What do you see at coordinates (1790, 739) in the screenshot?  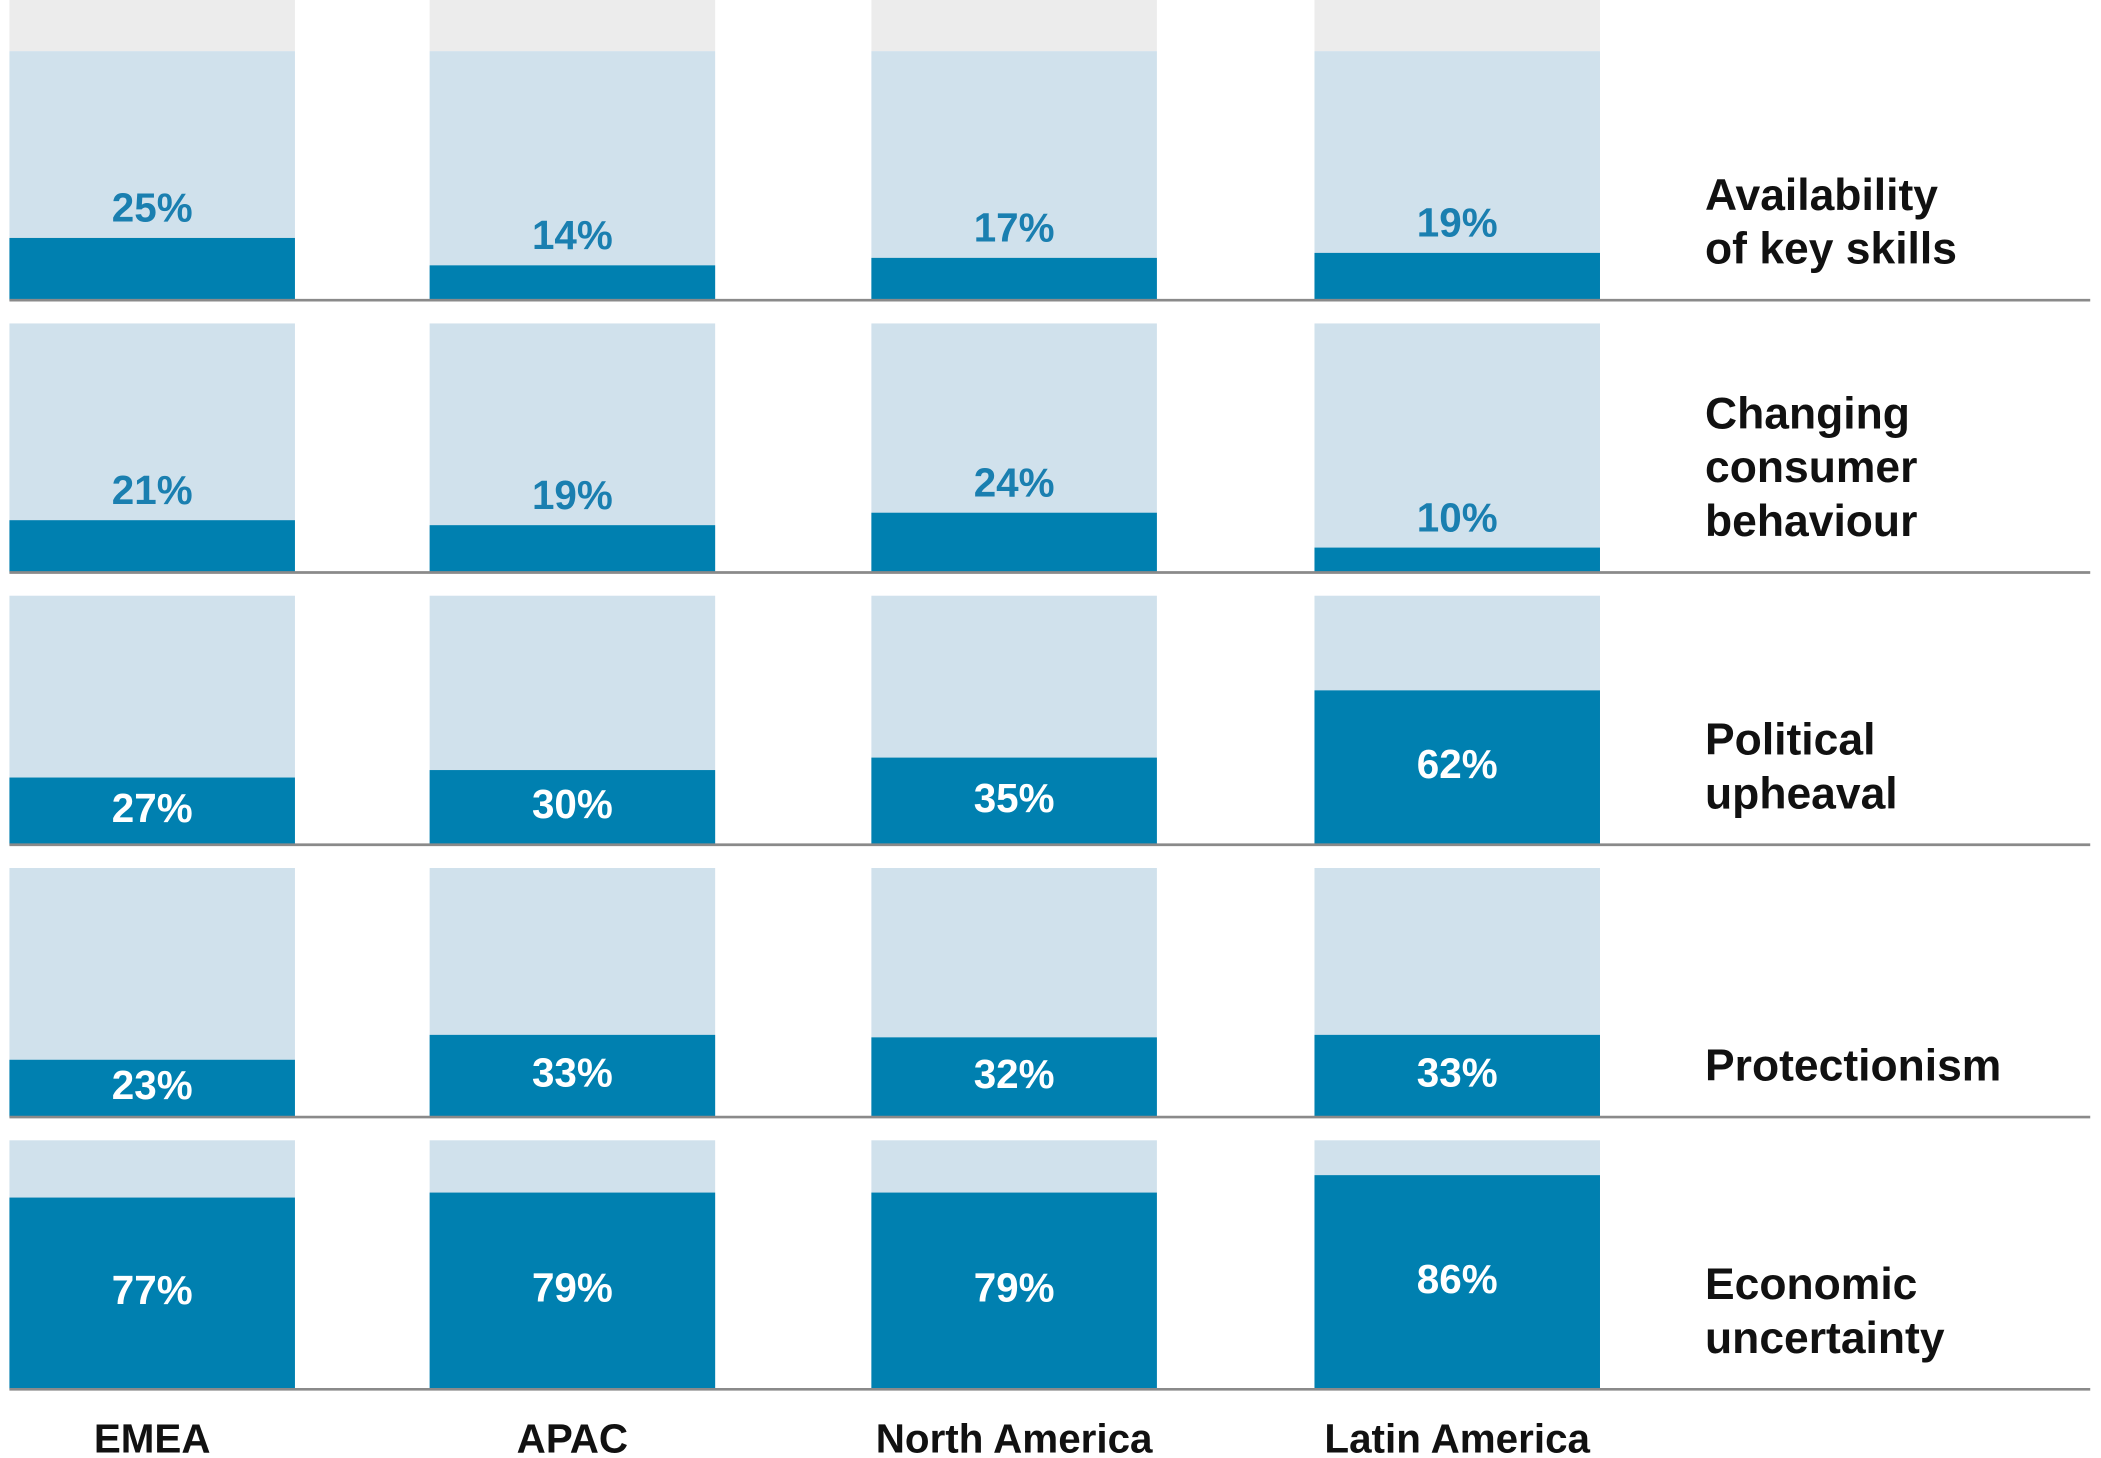 I see `series-label-line: Political` at bounding box center [1790, 739].